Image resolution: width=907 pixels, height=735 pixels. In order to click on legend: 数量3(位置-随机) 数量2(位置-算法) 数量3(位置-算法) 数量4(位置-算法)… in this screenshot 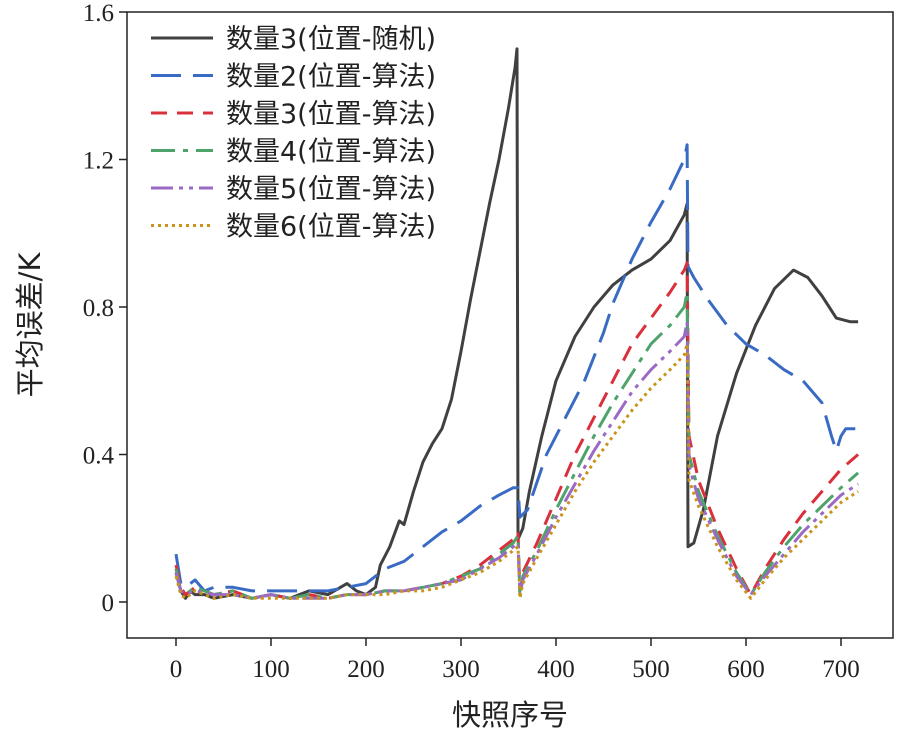, I will do `click(293, 133)`.